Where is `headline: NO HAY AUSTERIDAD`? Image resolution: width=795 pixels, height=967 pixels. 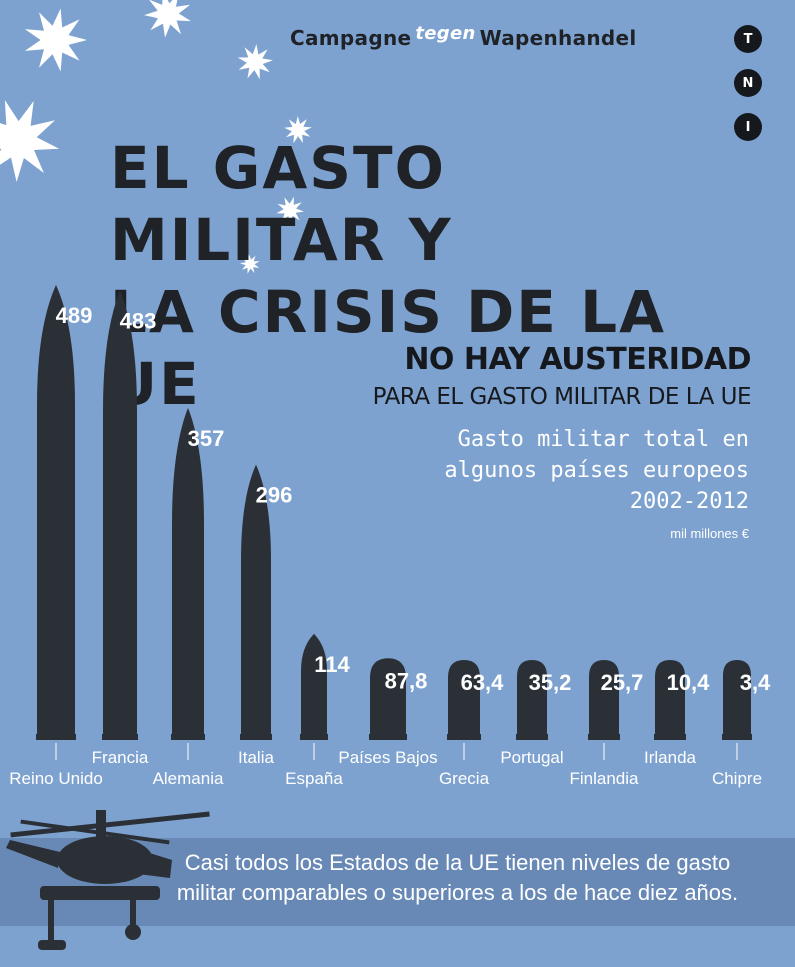 headline: NO HAY AUSTERIDAD is located at coordinates (577, 359).